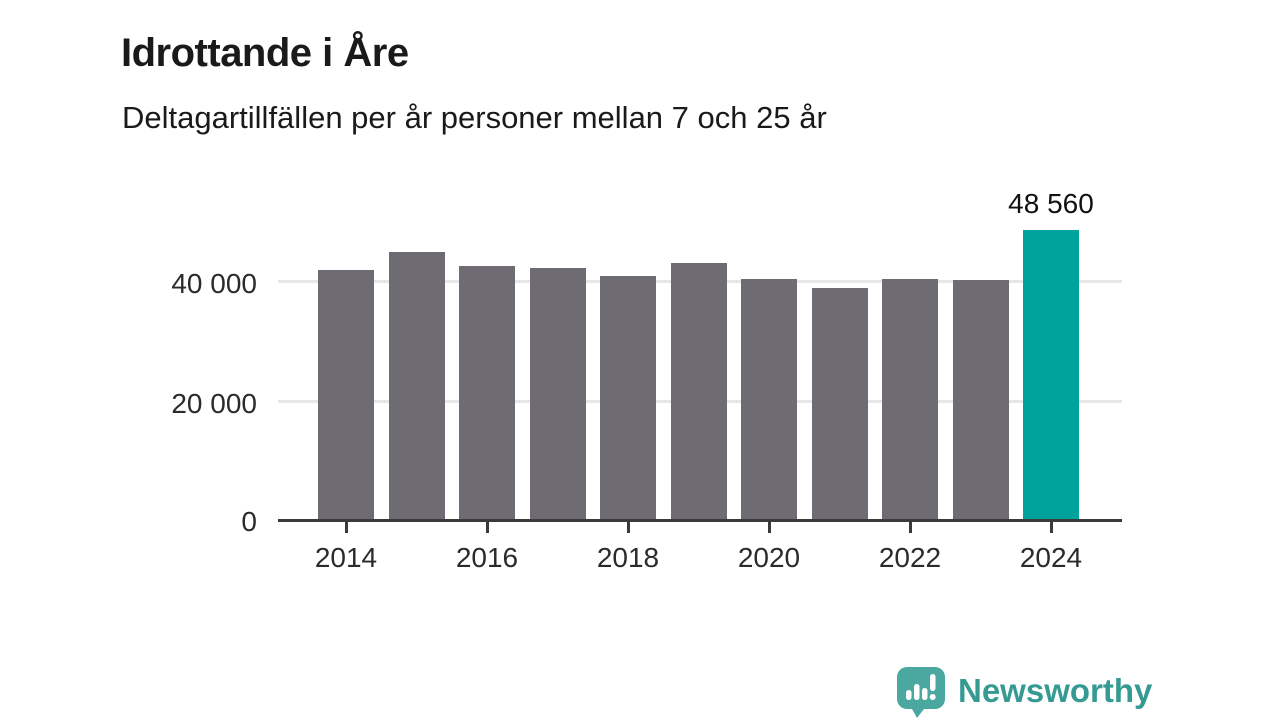  I want to click on bar-2021, so click(840, 404).